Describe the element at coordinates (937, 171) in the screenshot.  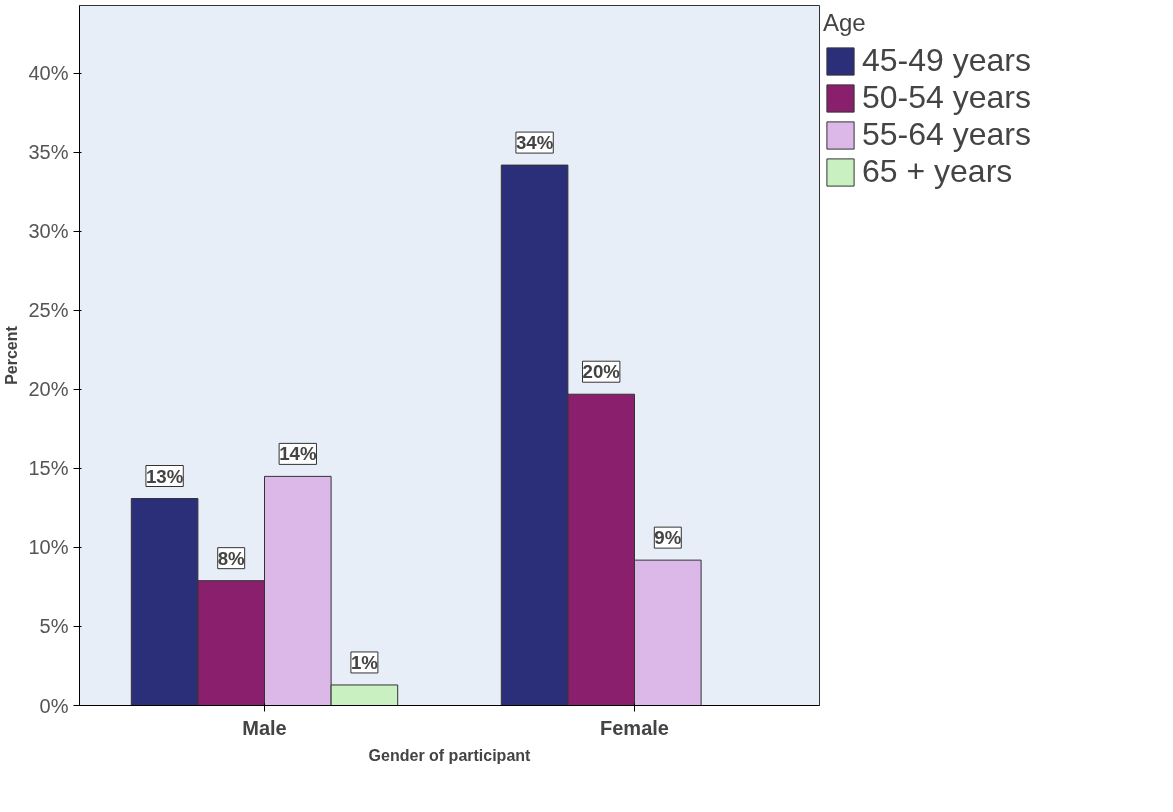
I see `legend-label: 65 + years` at that location.